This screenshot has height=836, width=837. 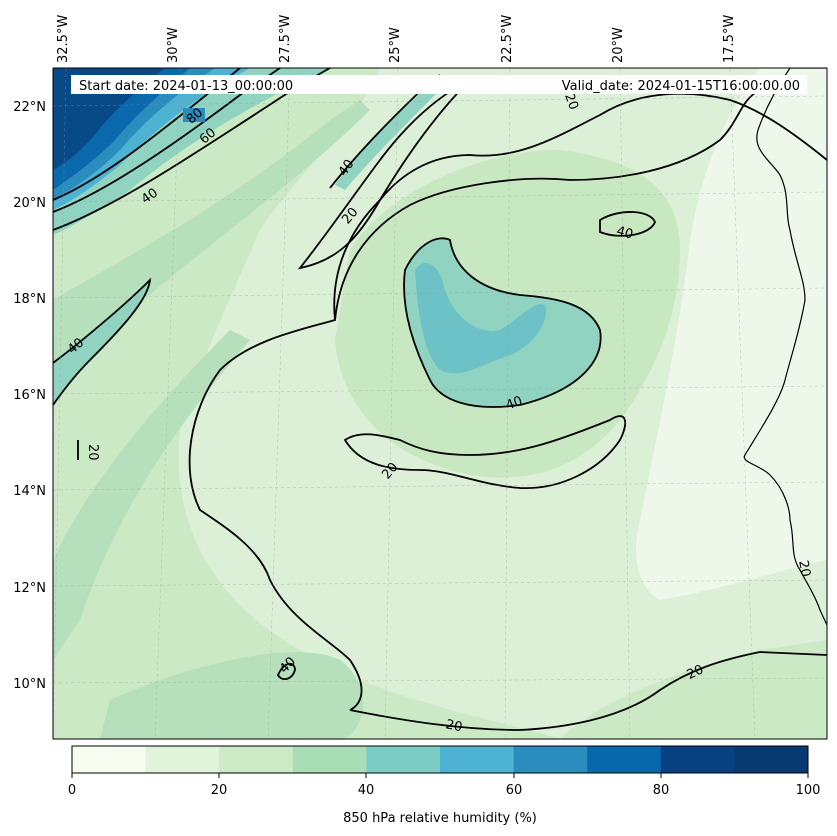 What do you see at coordinates (63, 39) in the screenshot?
I see `lon-label: 32.5°W` at bounding box center [63, 39].